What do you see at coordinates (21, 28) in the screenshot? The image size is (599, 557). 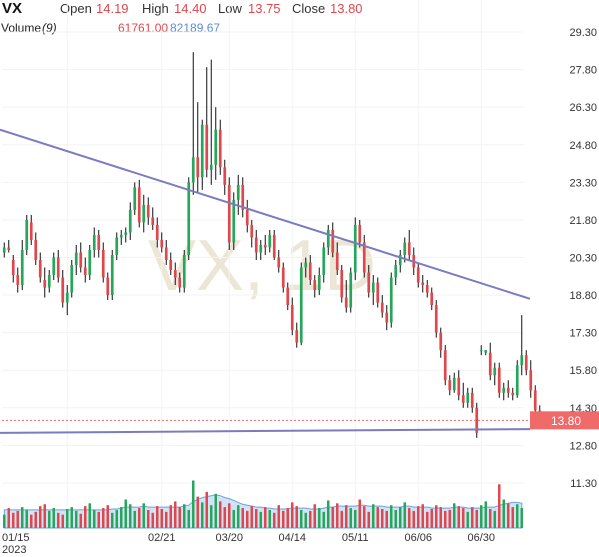 I see `volume-label: Volume` at bounding box center [21, 28].